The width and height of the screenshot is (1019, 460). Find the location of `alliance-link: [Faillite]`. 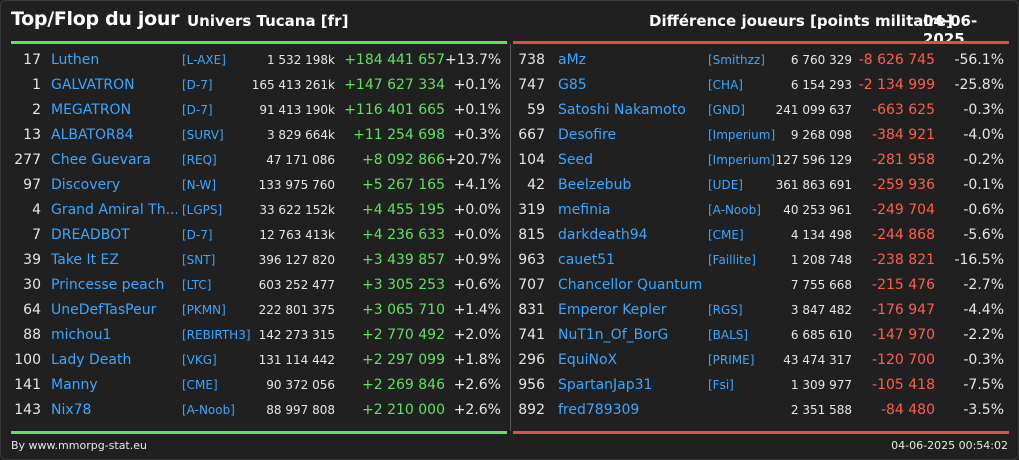

alliance-link: [Faillite] is located at coordinates (732, 260).